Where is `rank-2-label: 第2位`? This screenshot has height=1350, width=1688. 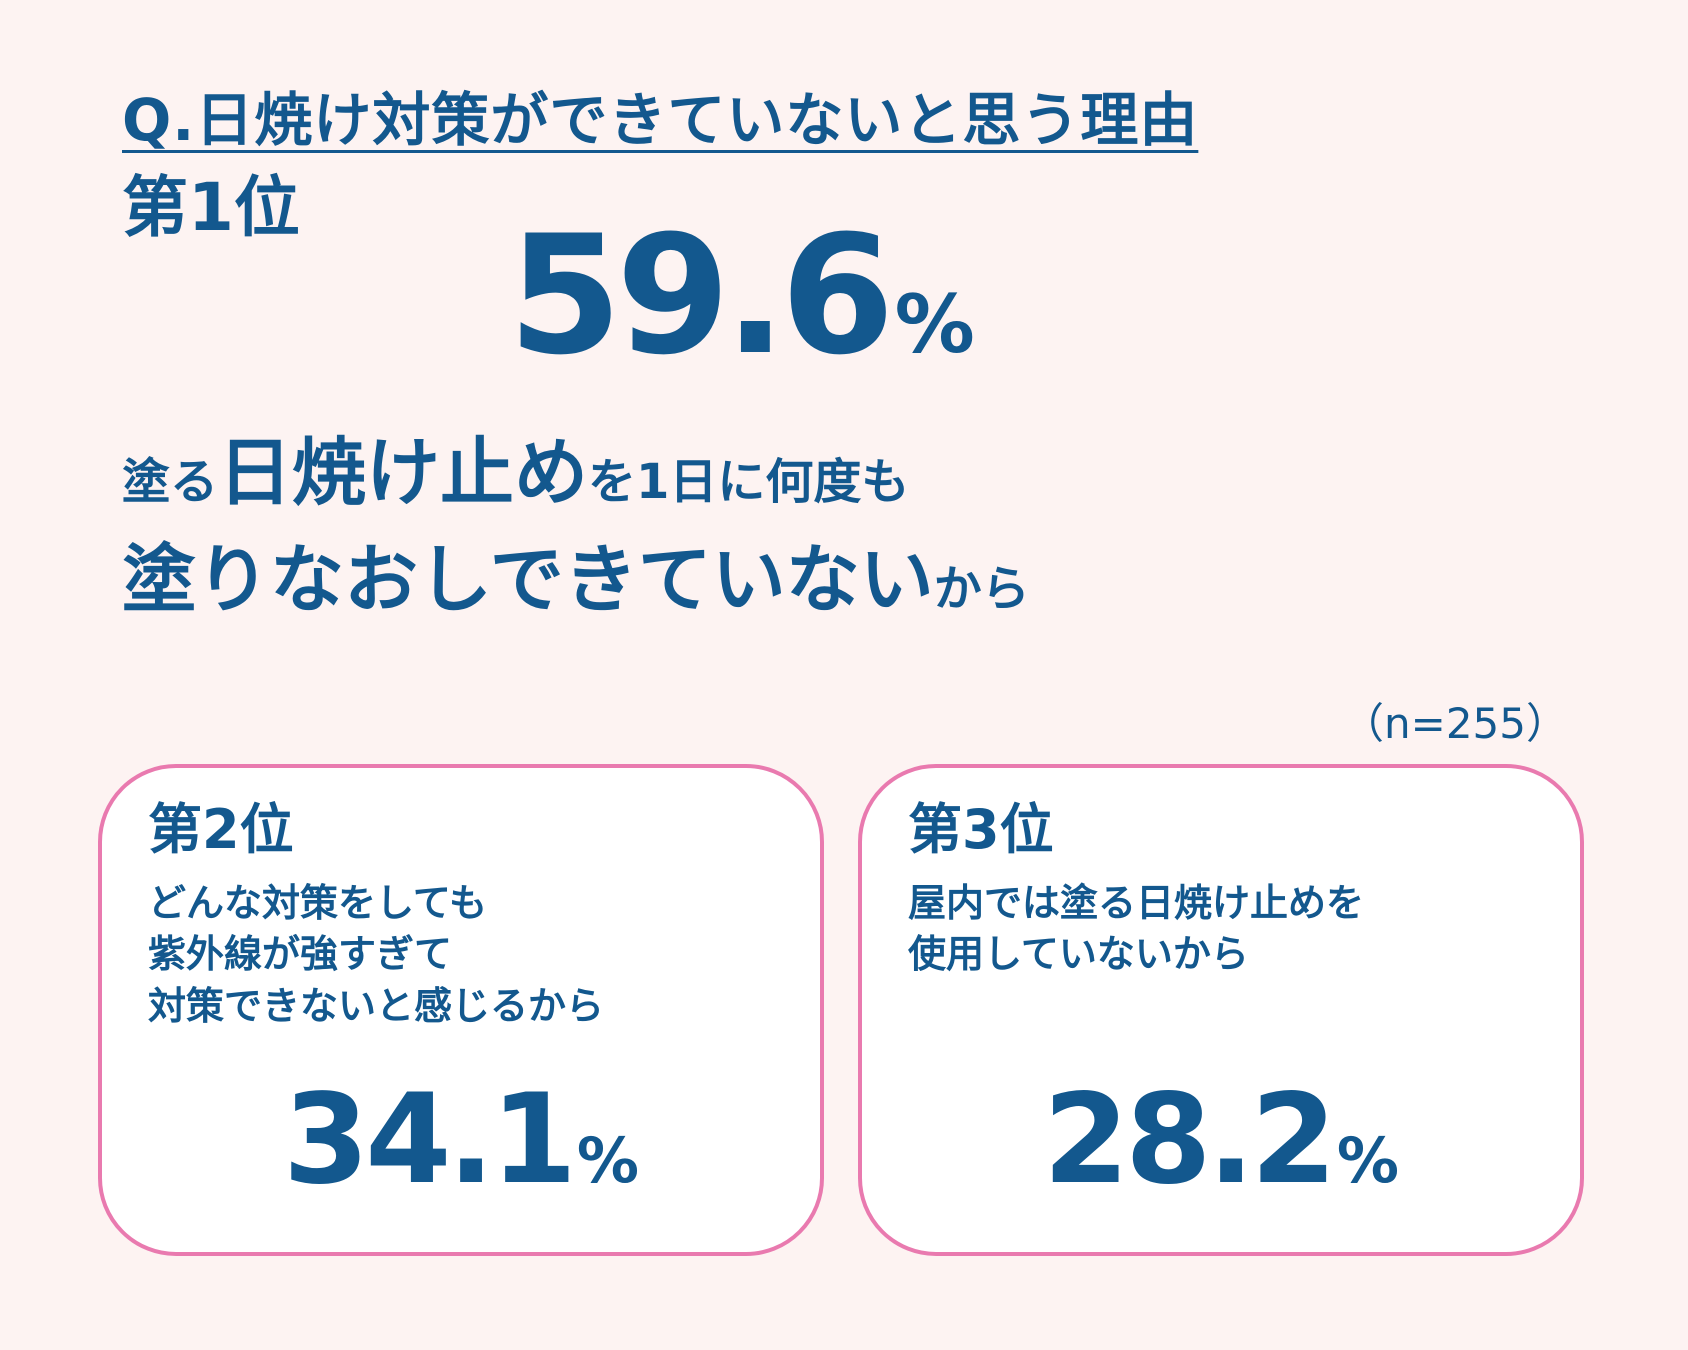 rank-2-label: 第2位 is located at coordinates (221, 829).